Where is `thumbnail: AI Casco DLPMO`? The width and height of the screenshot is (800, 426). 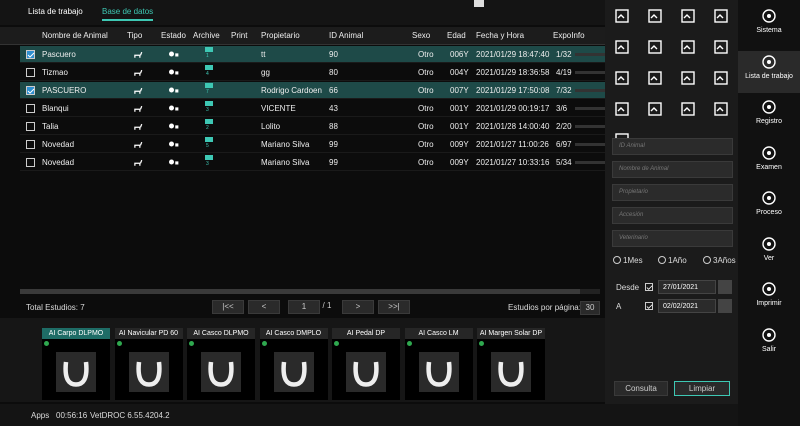
thumbnail: AI Casco DLPMO is located at coordinates (221, 364).